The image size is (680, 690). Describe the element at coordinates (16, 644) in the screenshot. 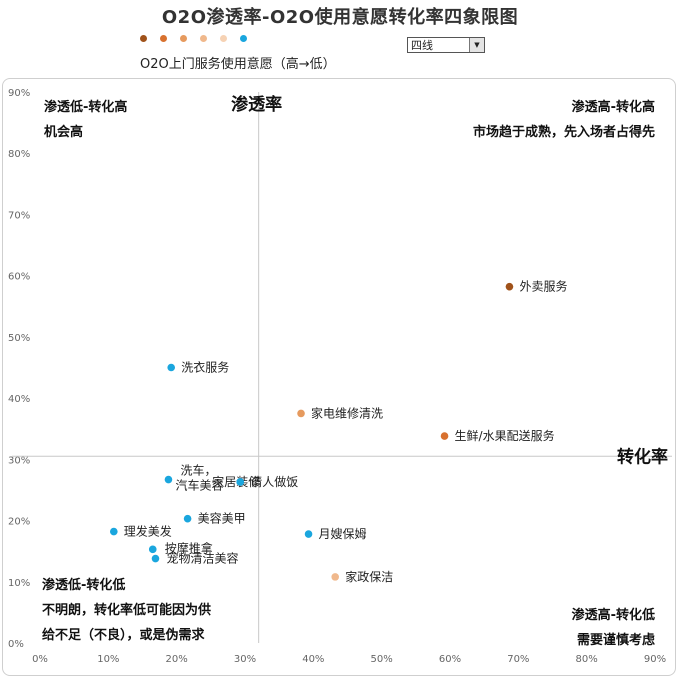

I see `y-tick-label: 0%` at that location.